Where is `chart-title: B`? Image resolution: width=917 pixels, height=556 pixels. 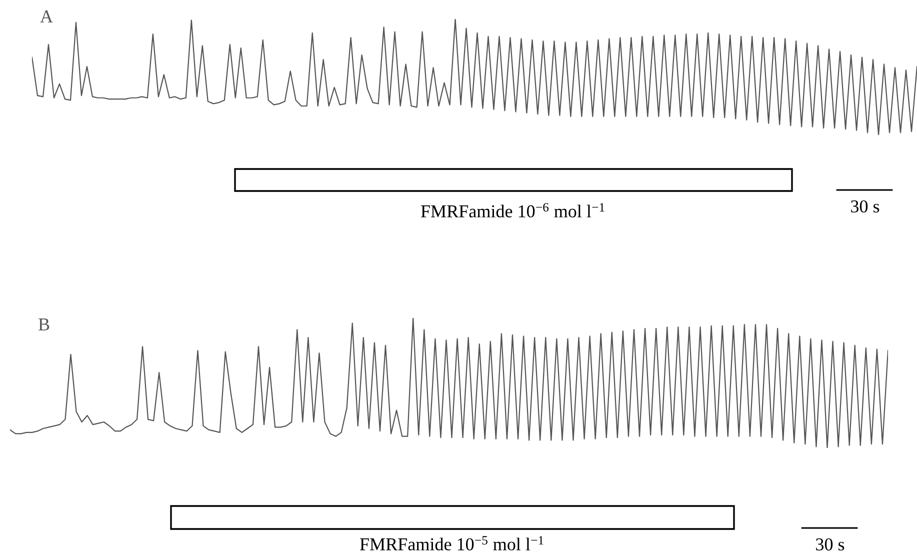
chart-title: B is located at coordinates (44, 324).